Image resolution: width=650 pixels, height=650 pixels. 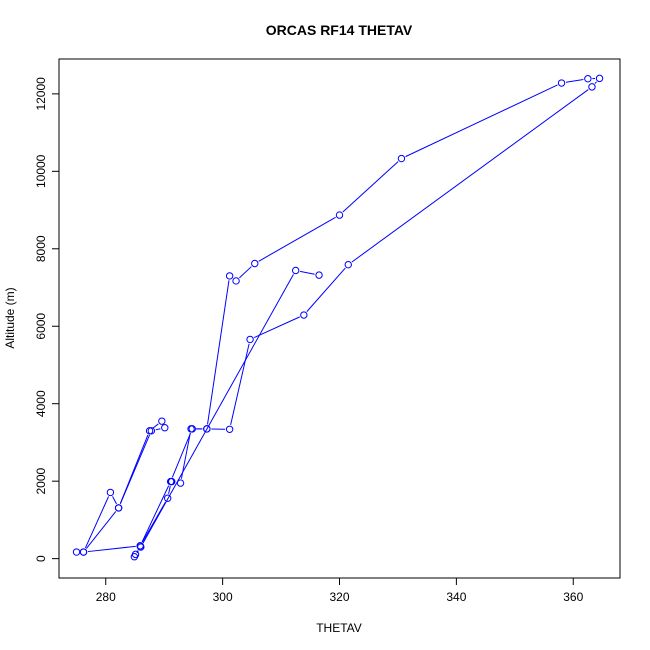 I want to click on chart-title: ORCAS RF14 THETAV, so click(x=339, y=30).